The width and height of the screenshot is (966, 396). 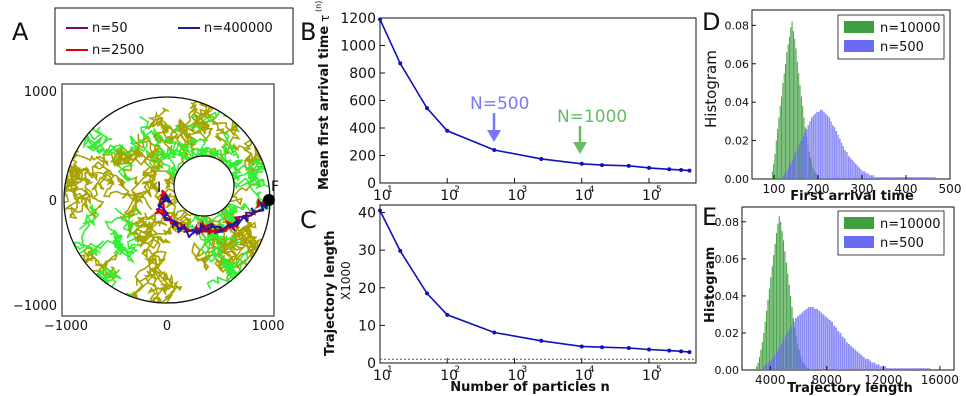 What do you see at coordinates (308, 220) in the screenshot?
I see `panel-letter-c: C` at bounding box center [308, 220].